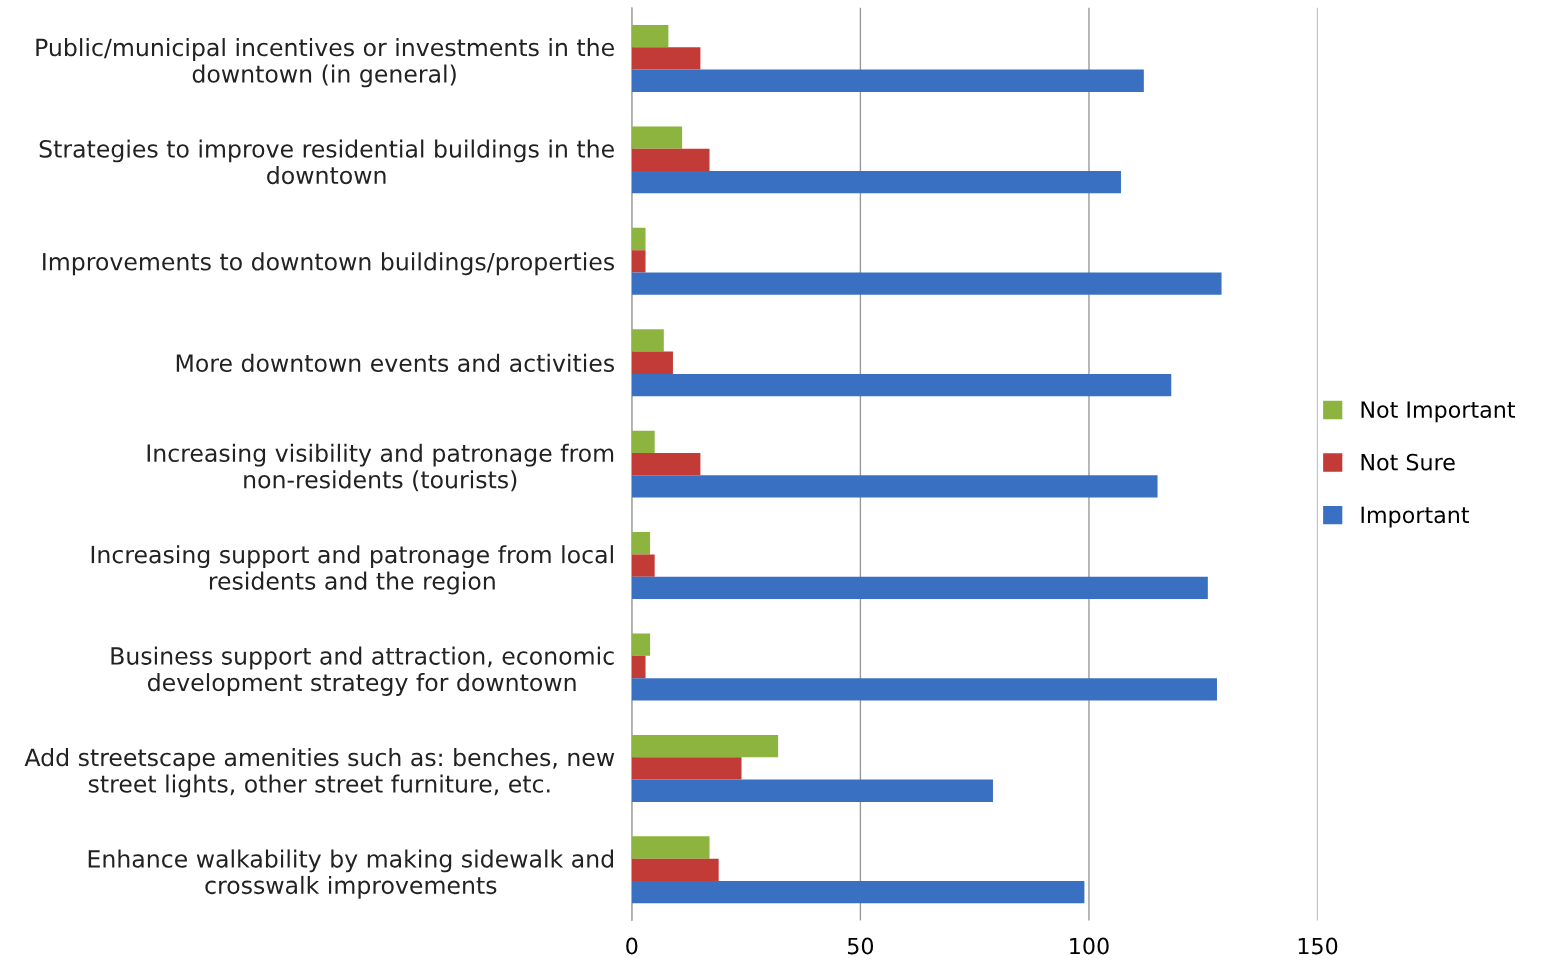 Image resolution: width=1541 pixels, height=969 pixels. What do you see at coordinates (1415, 517) in the screenshot?
I see `legend-label: Important` at bounding box center [1415, 517].